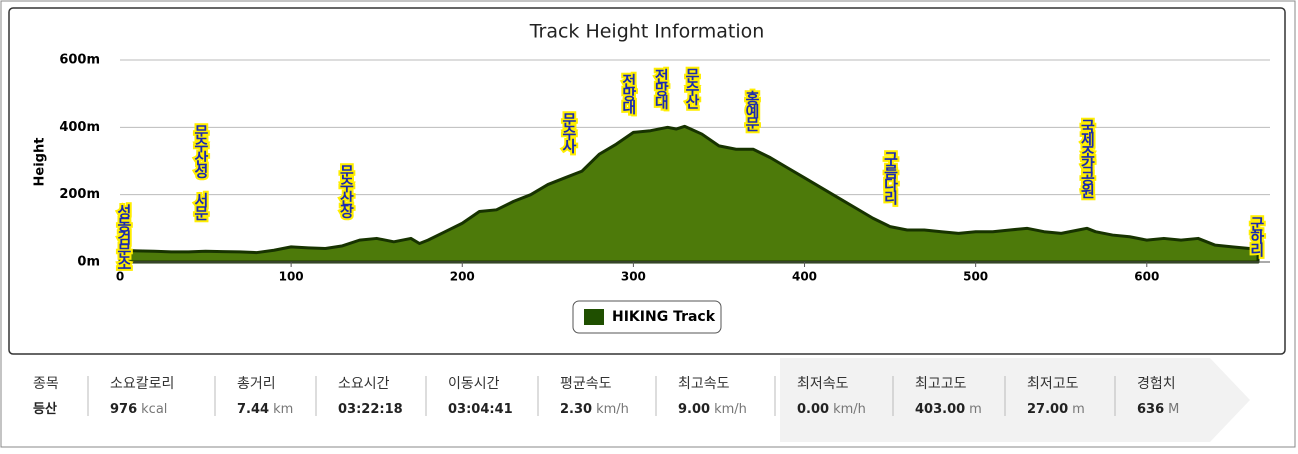 The height and width of the screenshot is (454, 1298). Describe the element at coordinates (594, 317) in the screenshot. I see `legend-swatch` at that location.